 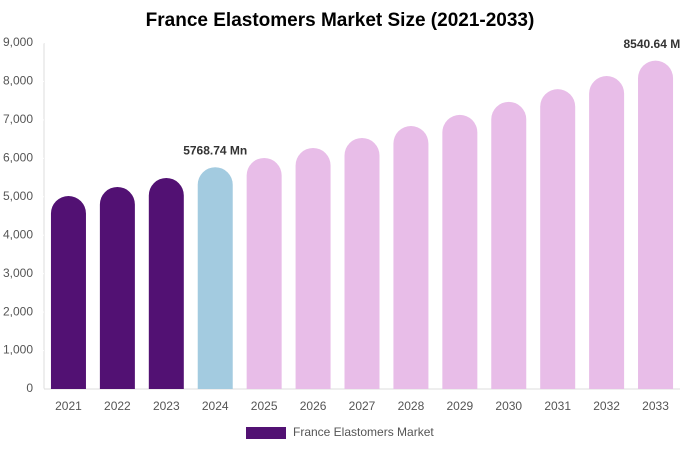 I want to click on x-tick-label: 2031, so click(x=557, y=406).